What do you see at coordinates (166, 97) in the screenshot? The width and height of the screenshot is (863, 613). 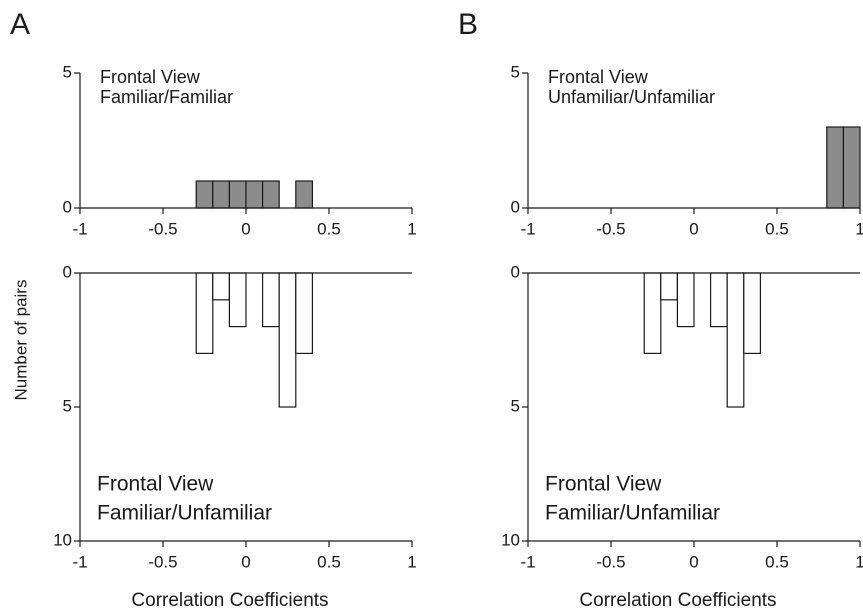 I see `annotation: Familiar/Familiar` at bounding box center [166, 97].